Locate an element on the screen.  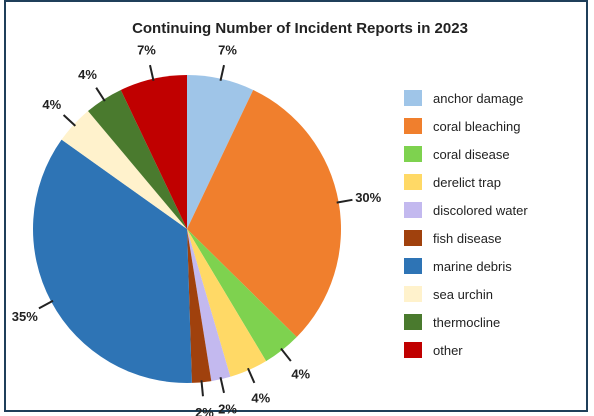
pie-slice-coral-disease is located at coordinates (242, 295).